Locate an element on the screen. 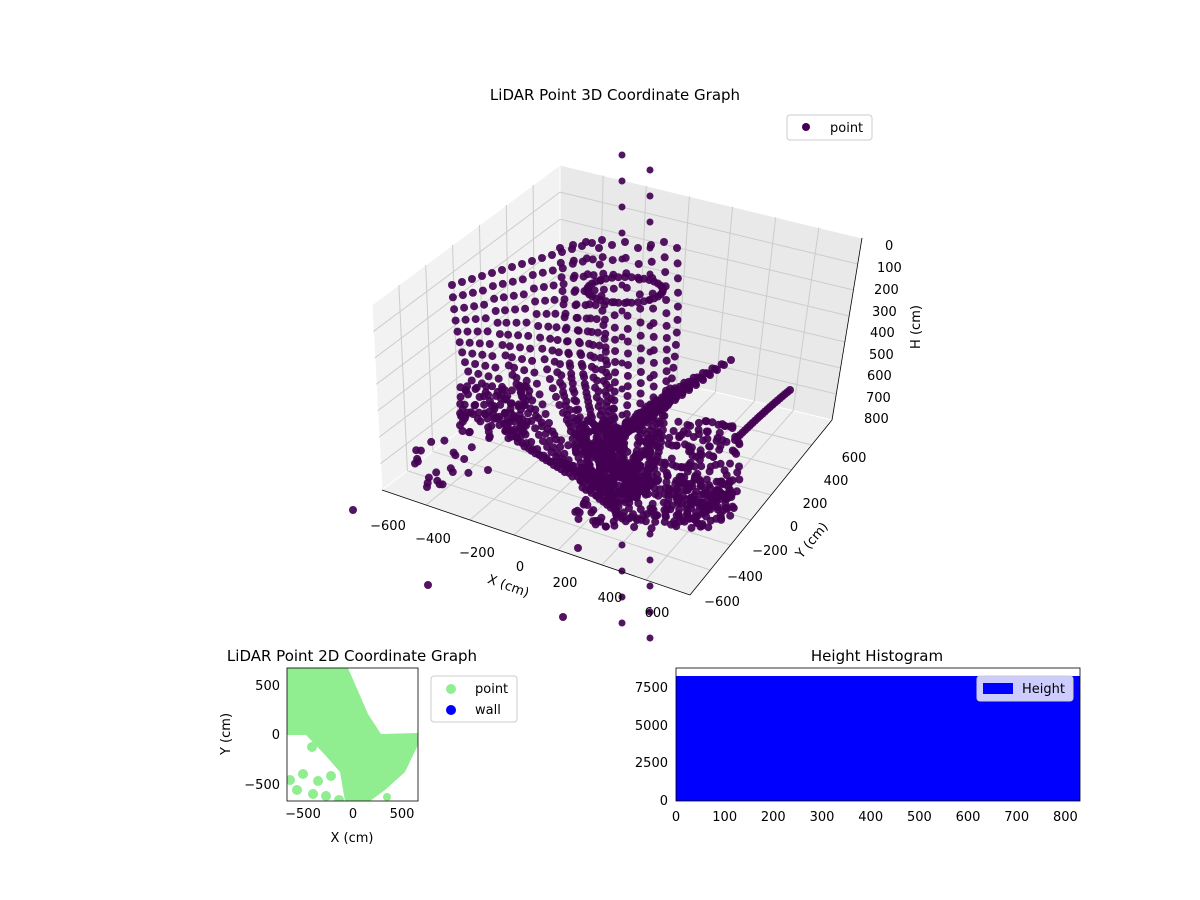 This screenshot has width=1200, height=900. grid-line is located at coordinates (429, 358).